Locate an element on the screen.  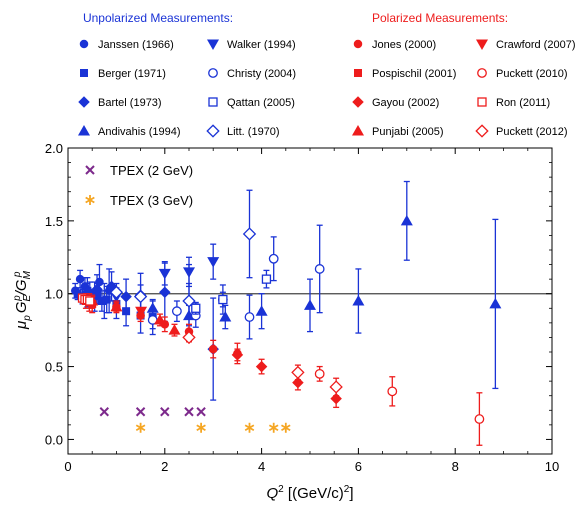
y-tick-label: 0.5 is located at coordinates (54, 367).